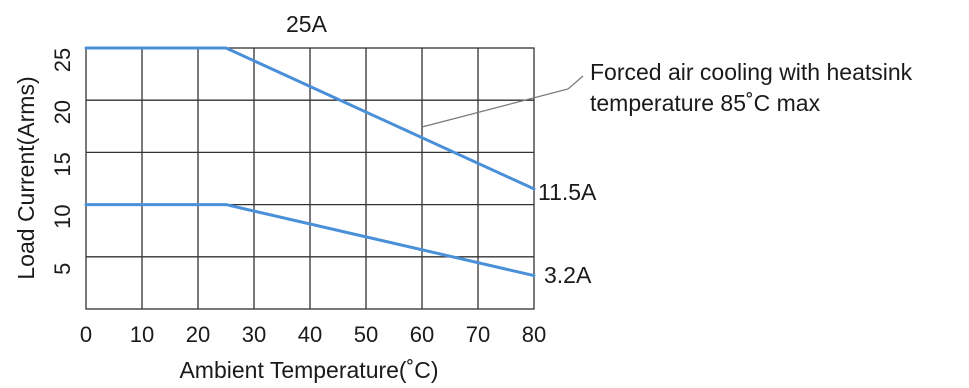 This screenshot has width=969, height=388. Describe the element at coordinates (567, 192) in the screenshot. I see `annotation-11-5a: 11.5A` at that location.